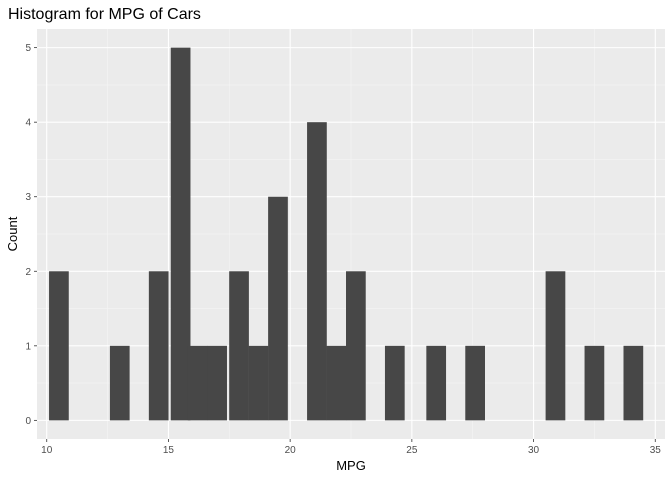 The width and height of the screenshot is (672, 480). I want to click on x-tick-label: 35, so click(656, 450).